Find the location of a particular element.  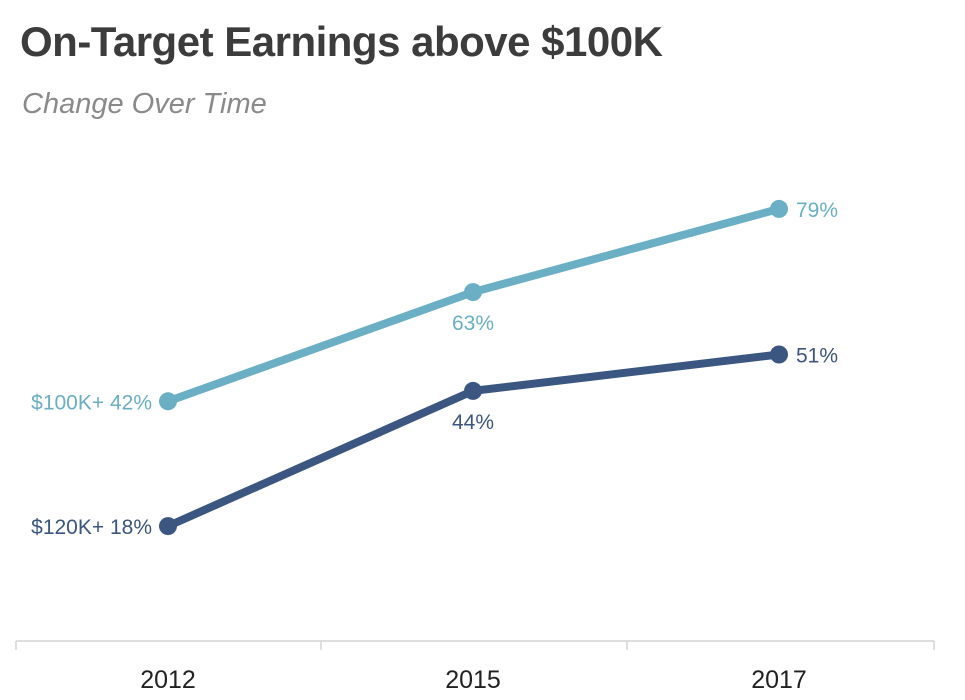

data-label: $100K+ 42% is located at coordinates (91, 402).